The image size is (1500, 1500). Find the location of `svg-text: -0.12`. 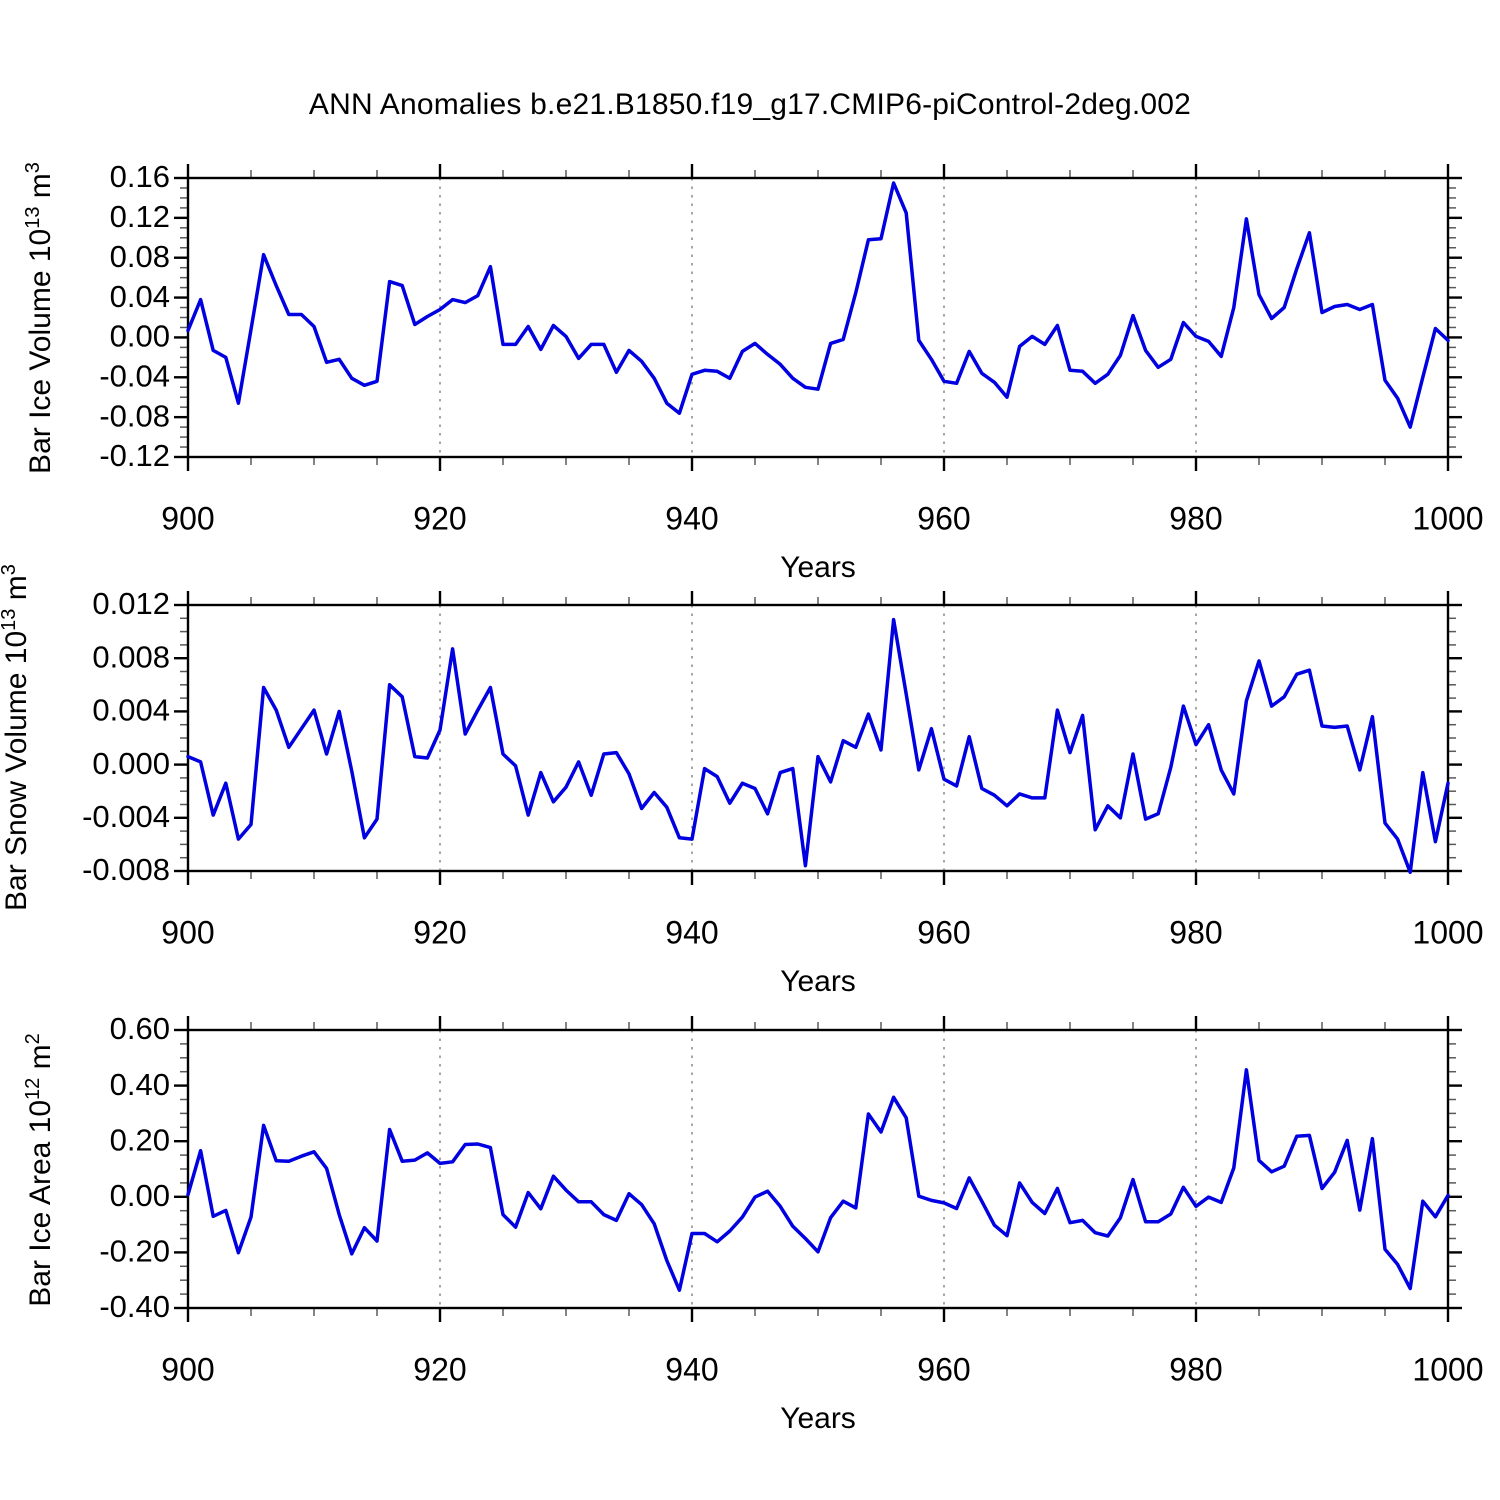

svg-text: -0.12 is located at coordinates (134, 455).